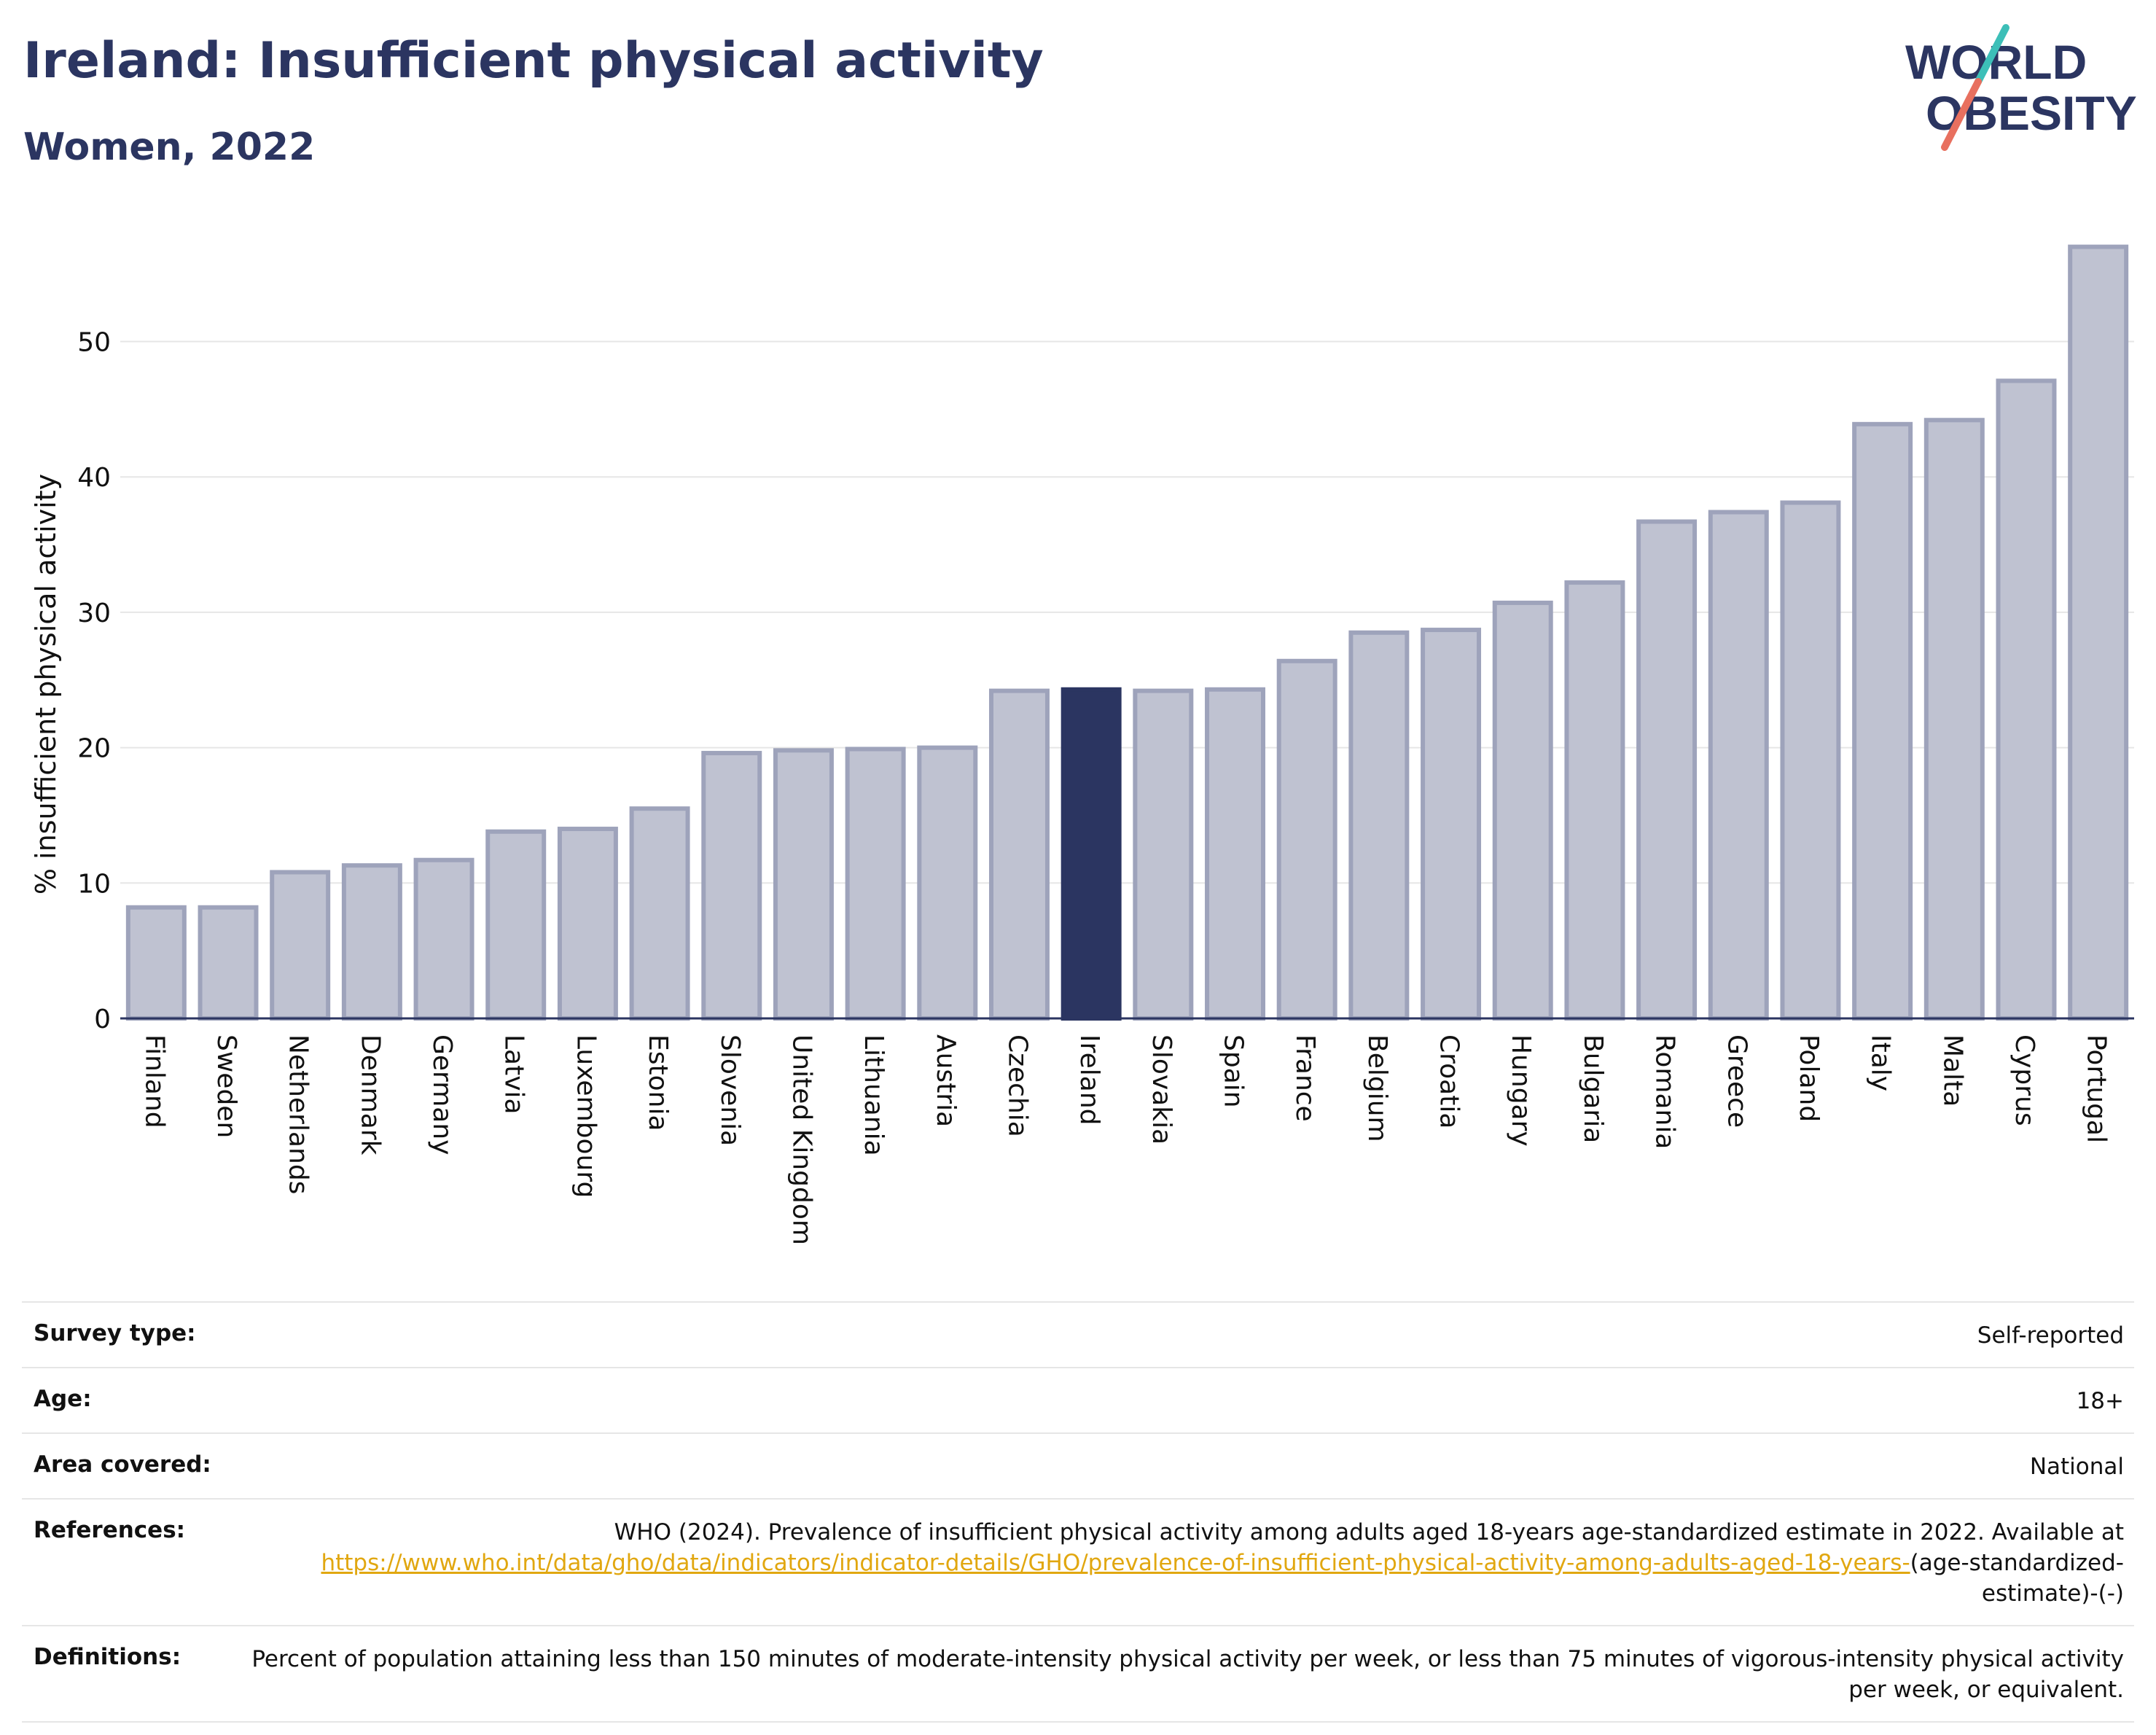  Describe the element at coordinates (2097, 1088) in the screenshot. I see `x-tick-label: Portugal` at that location.